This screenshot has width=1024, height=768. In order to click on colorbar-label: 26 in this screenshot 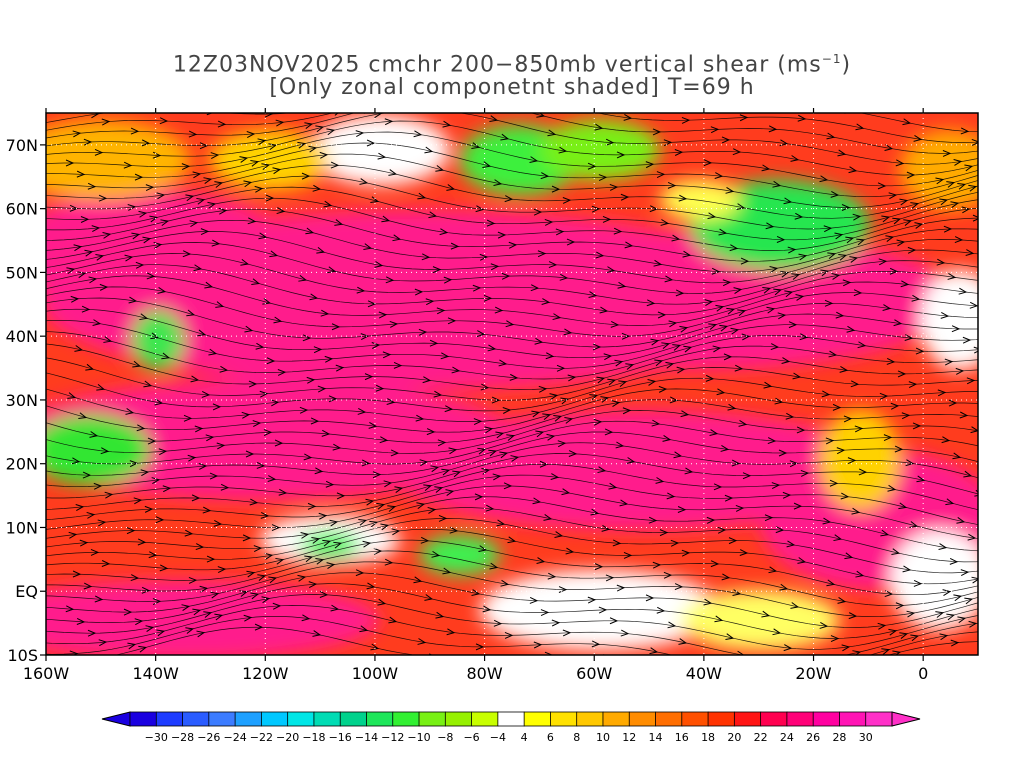, I will do `click(813, 737)`.